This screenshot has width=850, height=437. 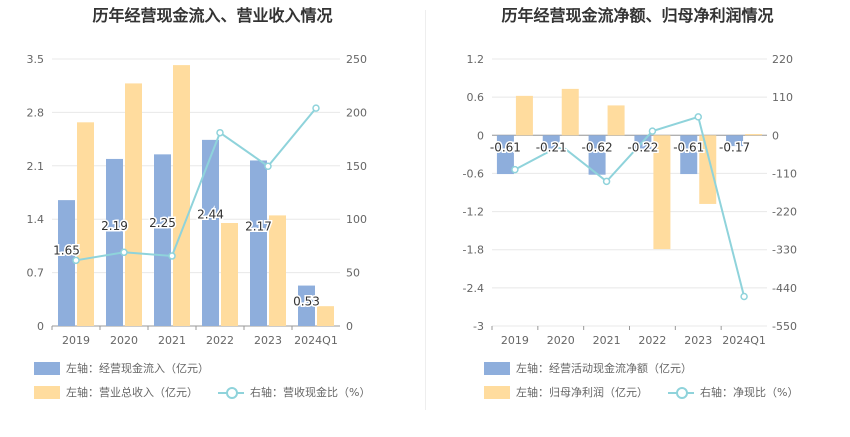 I want to click on data-label-2023: 2.17, so click(x=258, y=227).